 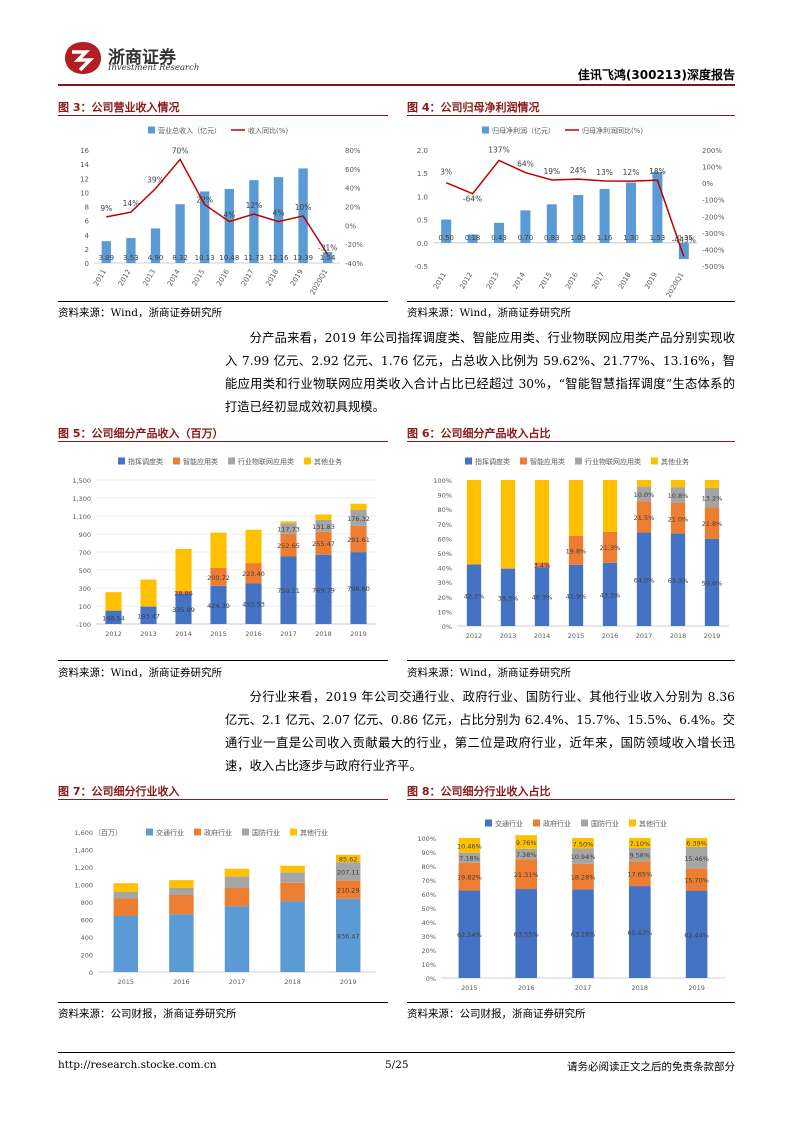 What do you see at coordinates (684, 240) in the screenshot?
I see `f4-line-label: -443%` at bounding box center [684, 240].